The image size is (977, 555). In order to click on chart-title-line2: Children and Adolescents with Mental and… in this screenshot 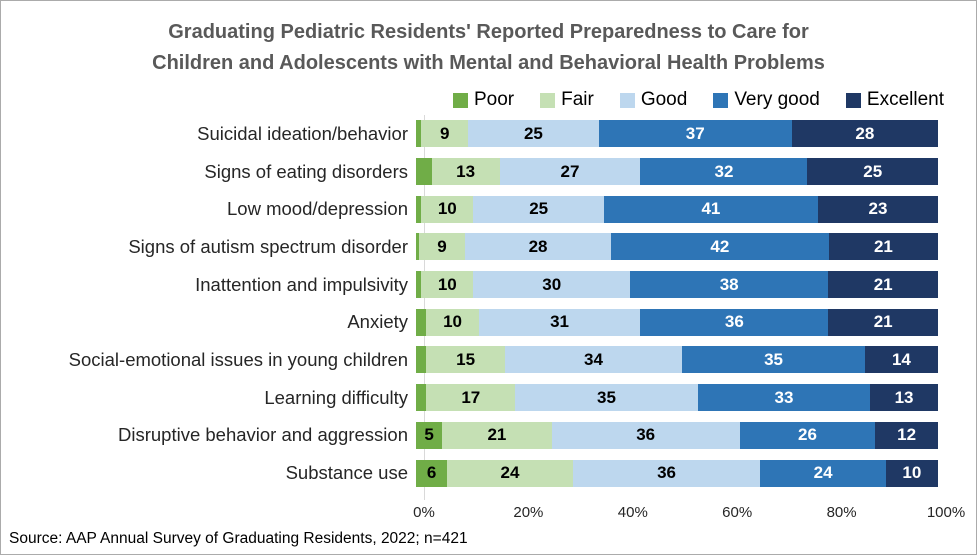, I will do `click(488, 63)`.